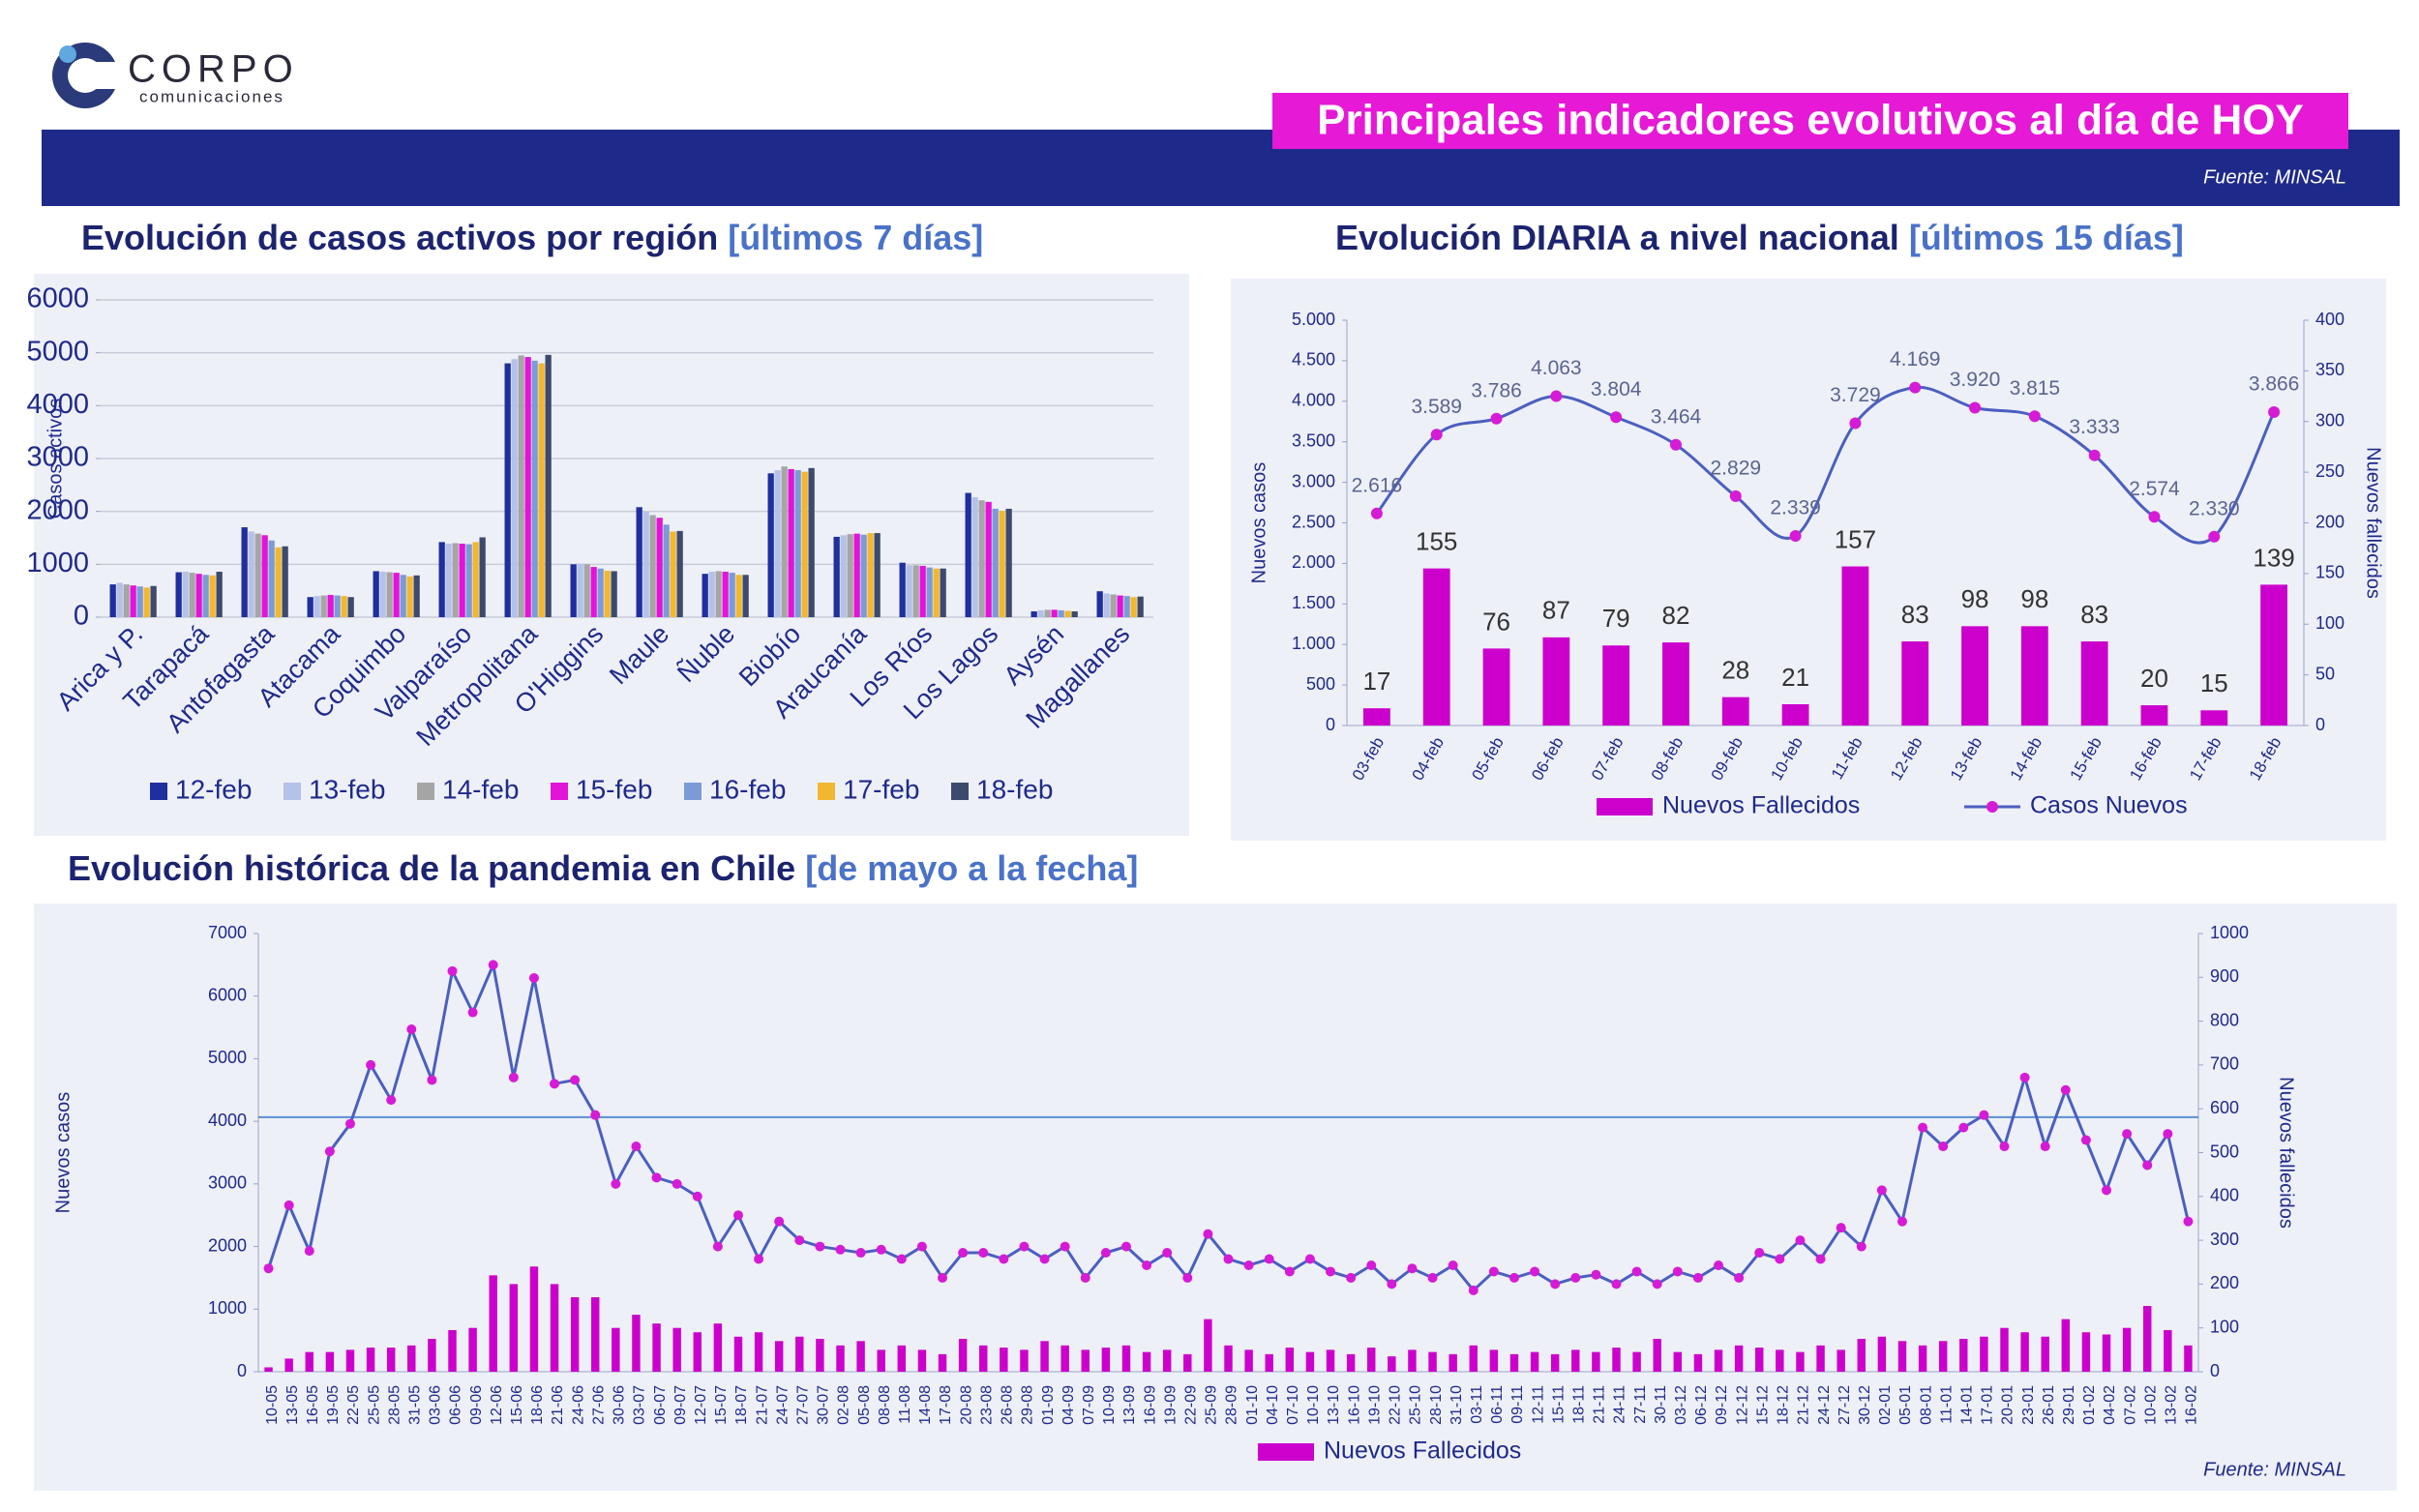 The image size is (2419, 1512). I want to click on y2-tick-label: 200, so click(2224, 1282).